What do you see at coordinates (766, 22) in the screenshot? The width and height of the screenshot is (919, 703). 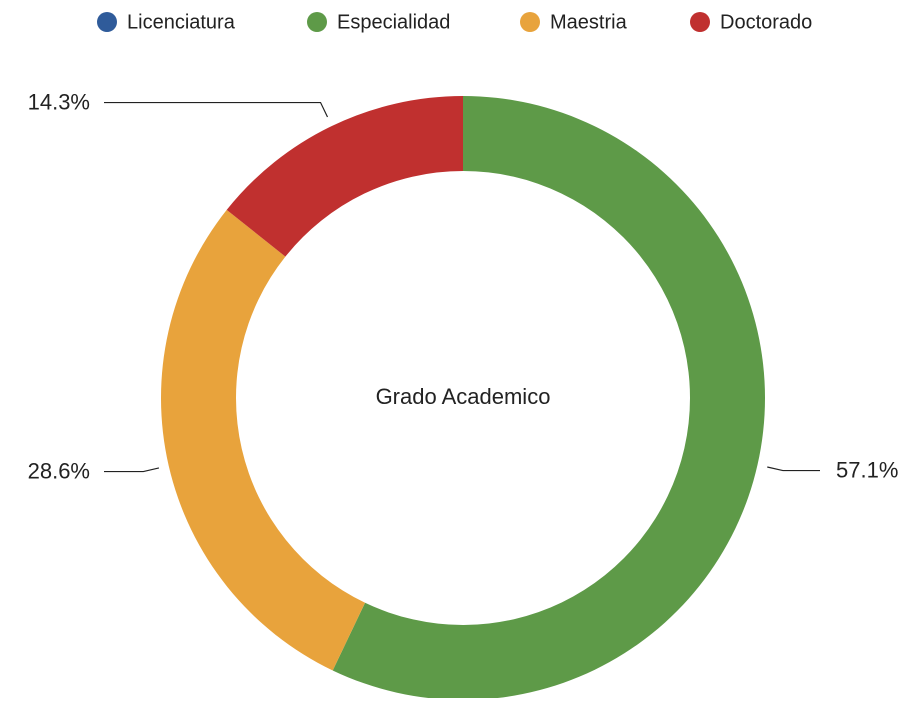 I see `legend-label: Doctorado` at bounding box center [766, 22].